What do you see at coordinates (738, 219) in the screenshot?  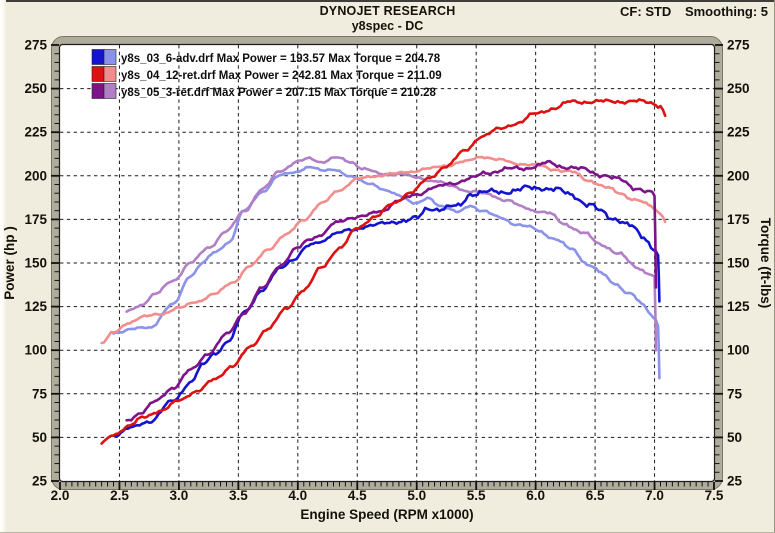 I see `torque-tick-label: 175` at bounding box center [738, 219].